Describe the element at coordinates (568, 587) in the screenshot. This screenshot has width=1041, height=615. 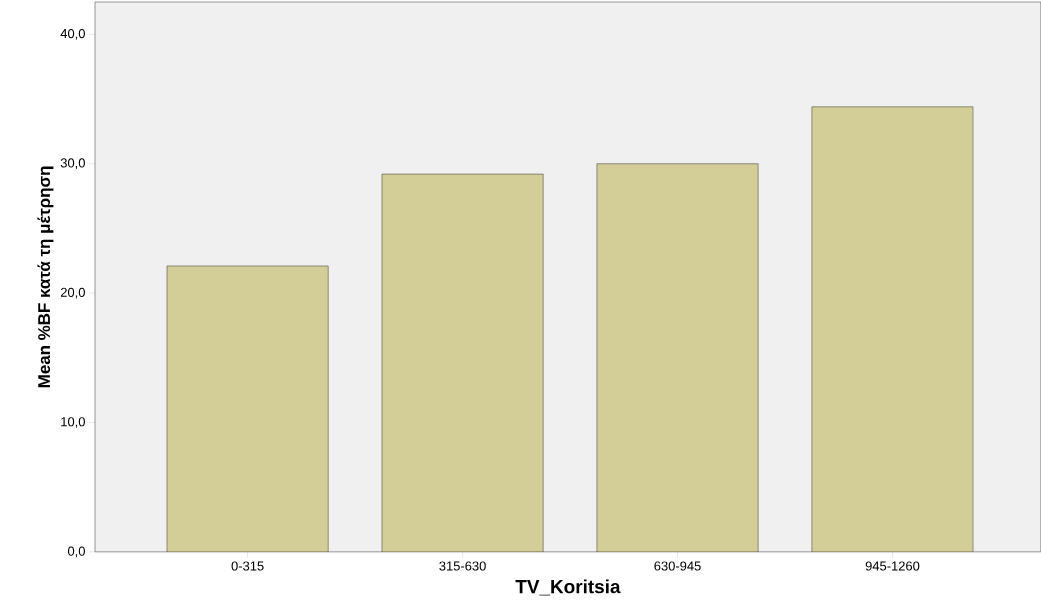
I see `x-axis-title: TV_Koritsia` at that location.